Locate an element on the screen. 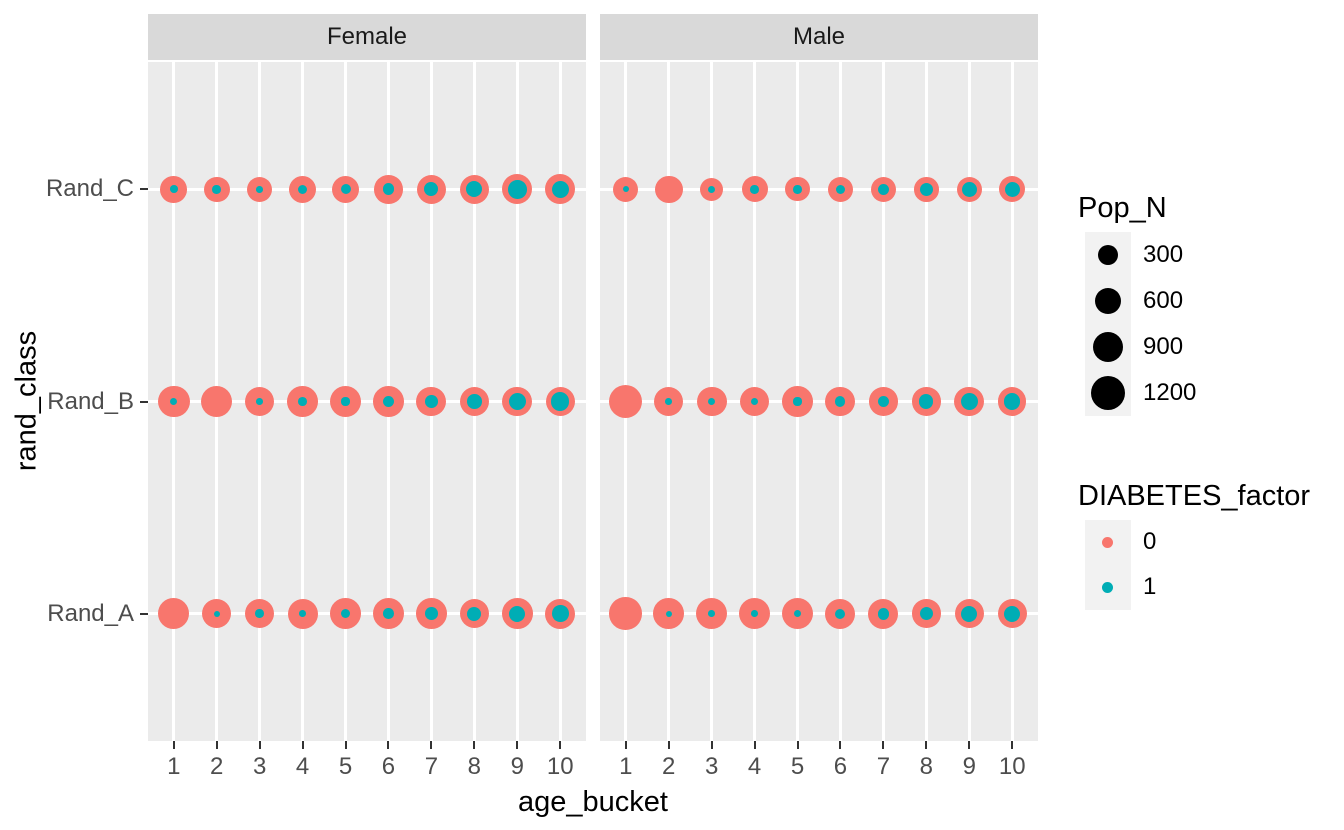  color-legend-label-1: 1 is located at coordinates (1150, 586).